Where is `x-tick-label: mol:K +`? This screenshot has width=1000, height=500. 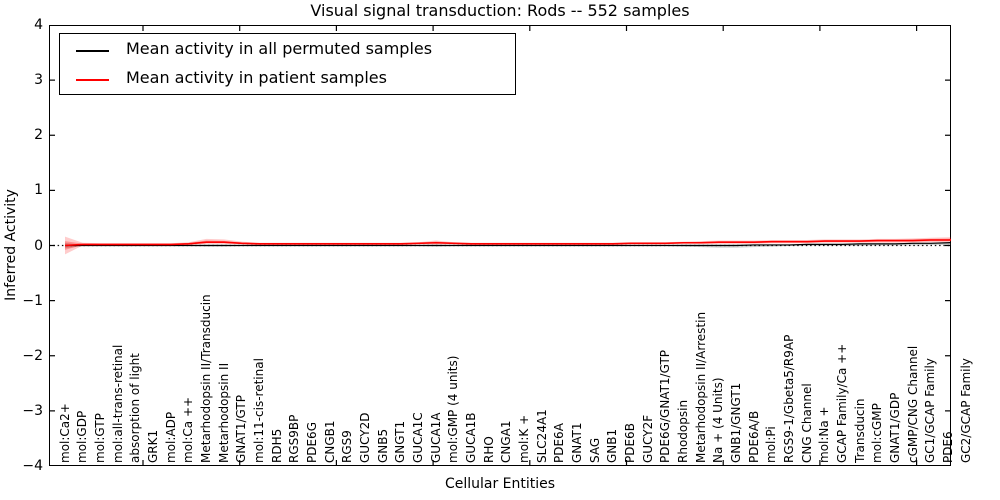
x-tick-label: mol:K + is located at coordinates (523, 438).